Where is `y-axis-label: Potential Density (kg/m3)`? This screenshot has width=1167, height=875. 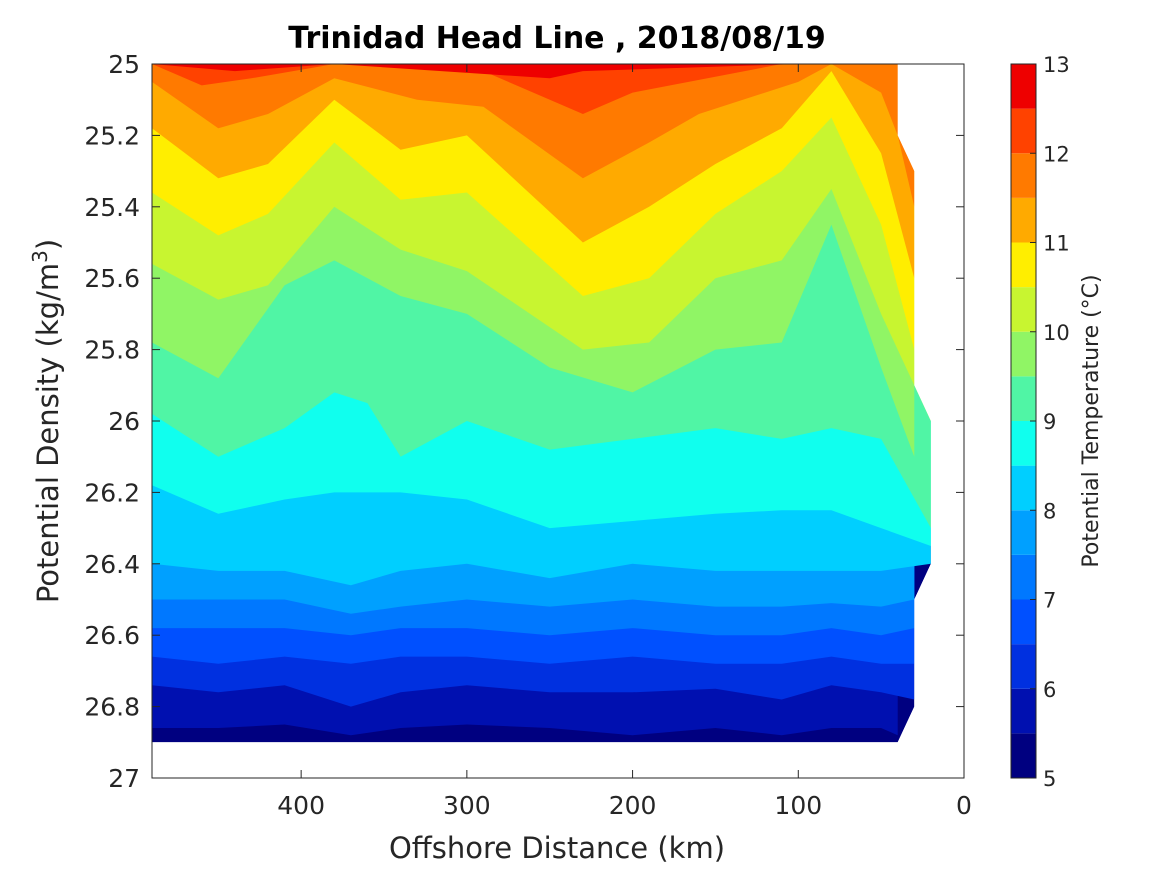
y-axis-label: Potential Density (kg/m3) is located at coordinates (46, 421).